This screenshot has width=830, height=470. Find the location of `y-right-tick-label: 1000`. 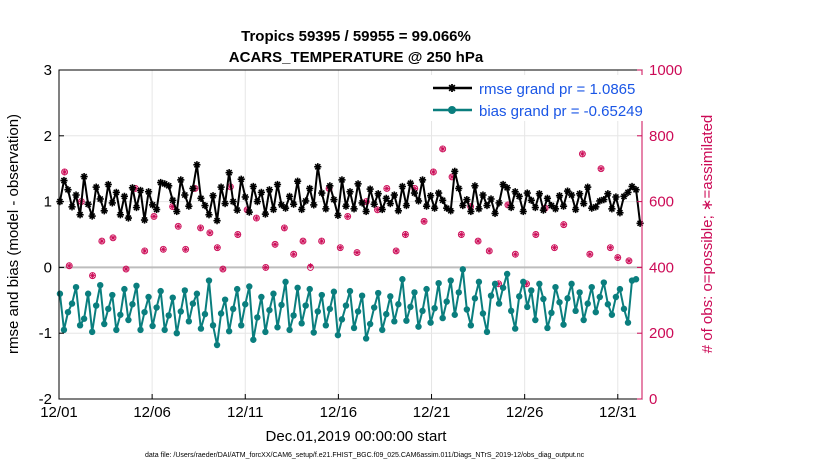

y-right-tick-label: 1000 is located at coordinates (665, 70).